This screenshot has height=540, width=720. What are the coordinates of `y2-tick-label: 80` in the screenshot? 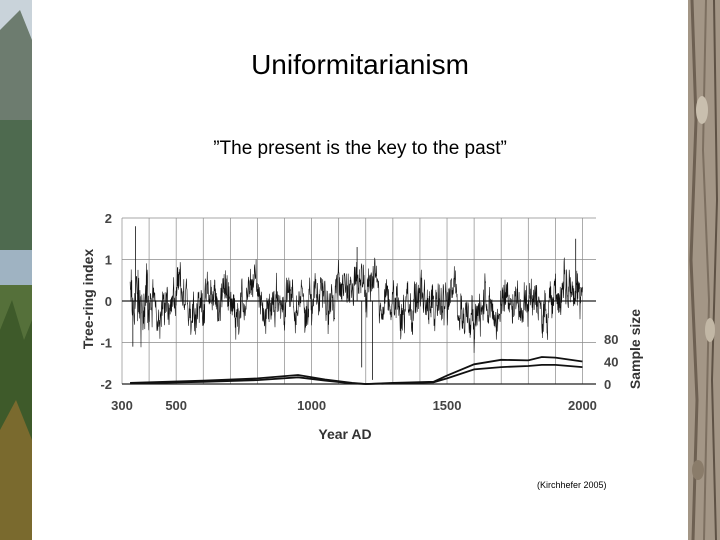 It's located at (611, 339).